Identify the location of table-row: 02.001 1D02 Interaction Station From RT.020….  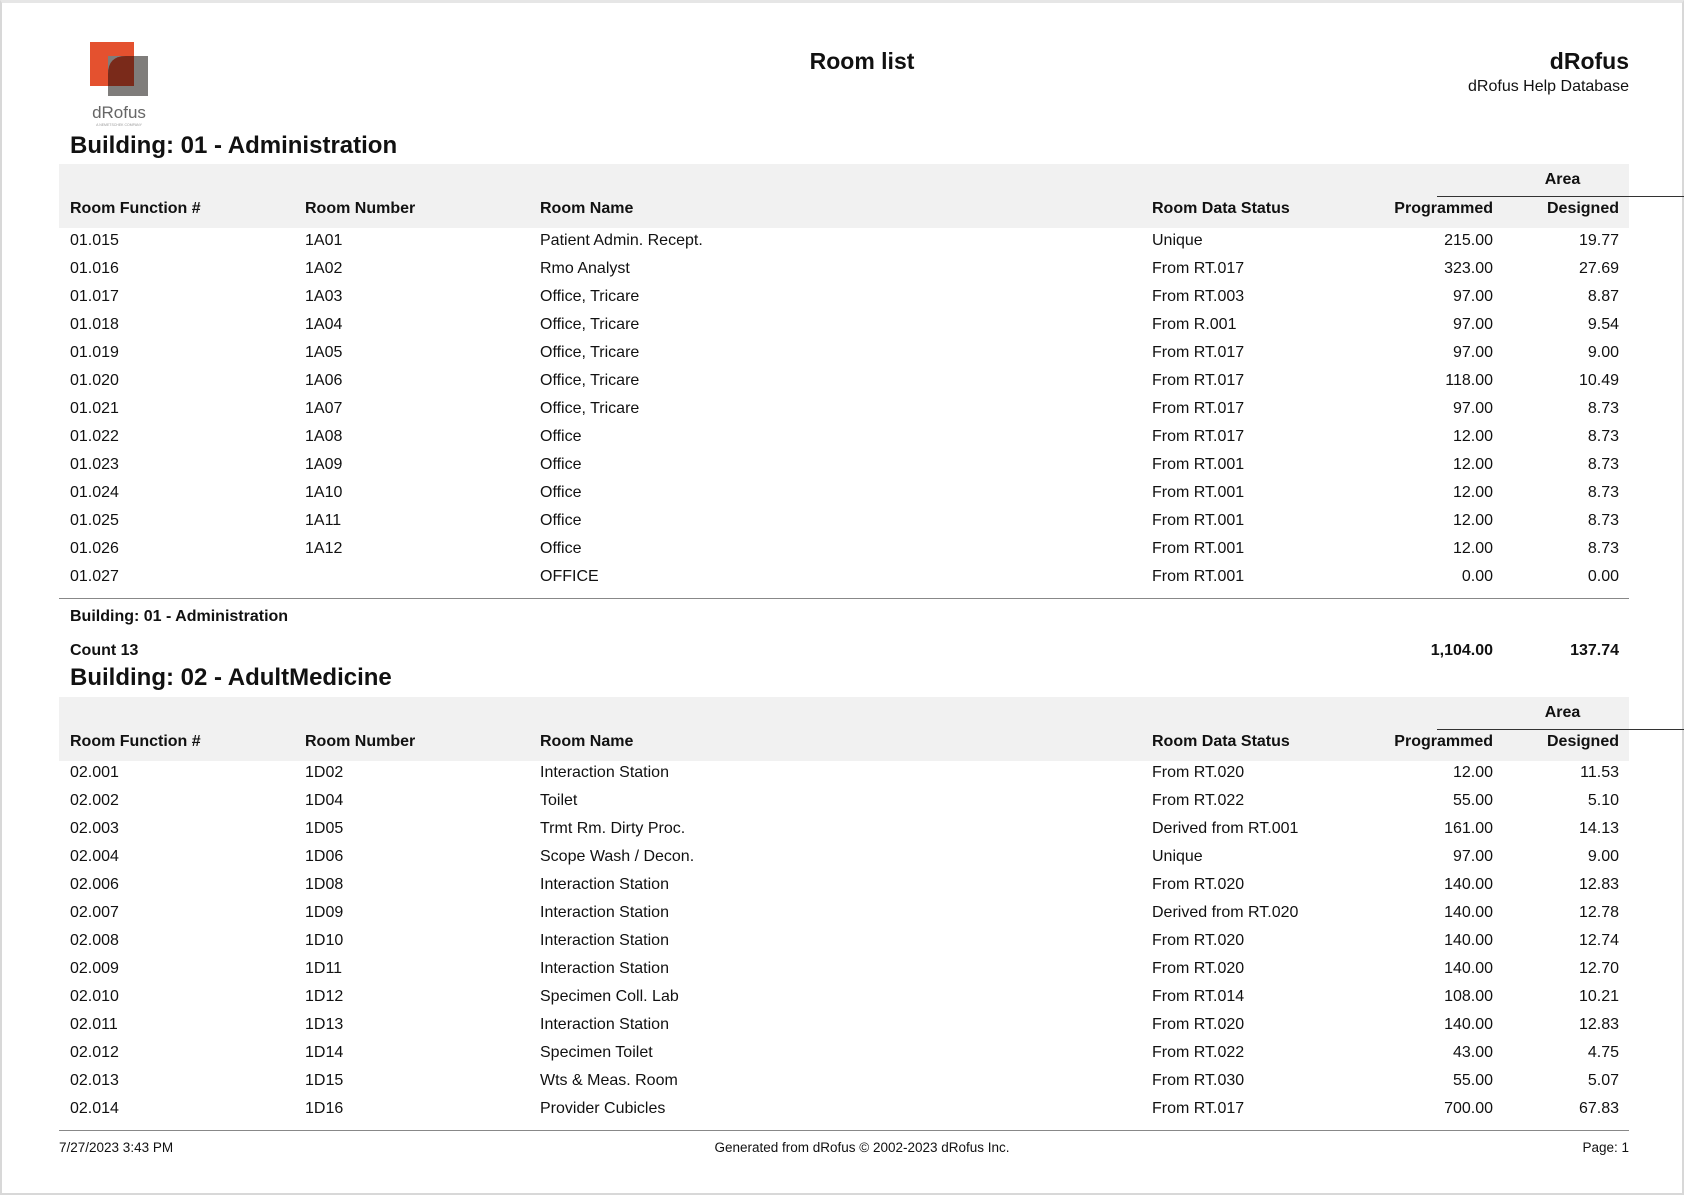
(844, 774).